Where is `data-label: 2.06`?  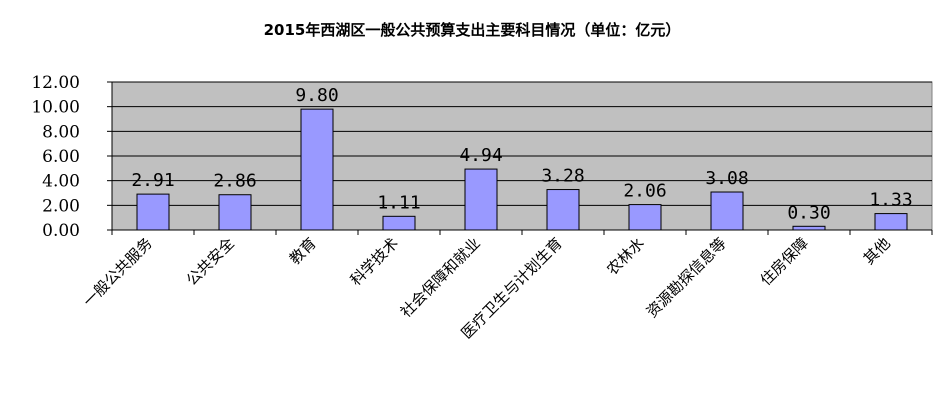
data-label: 2.06 is located at coordinates (644, 191).